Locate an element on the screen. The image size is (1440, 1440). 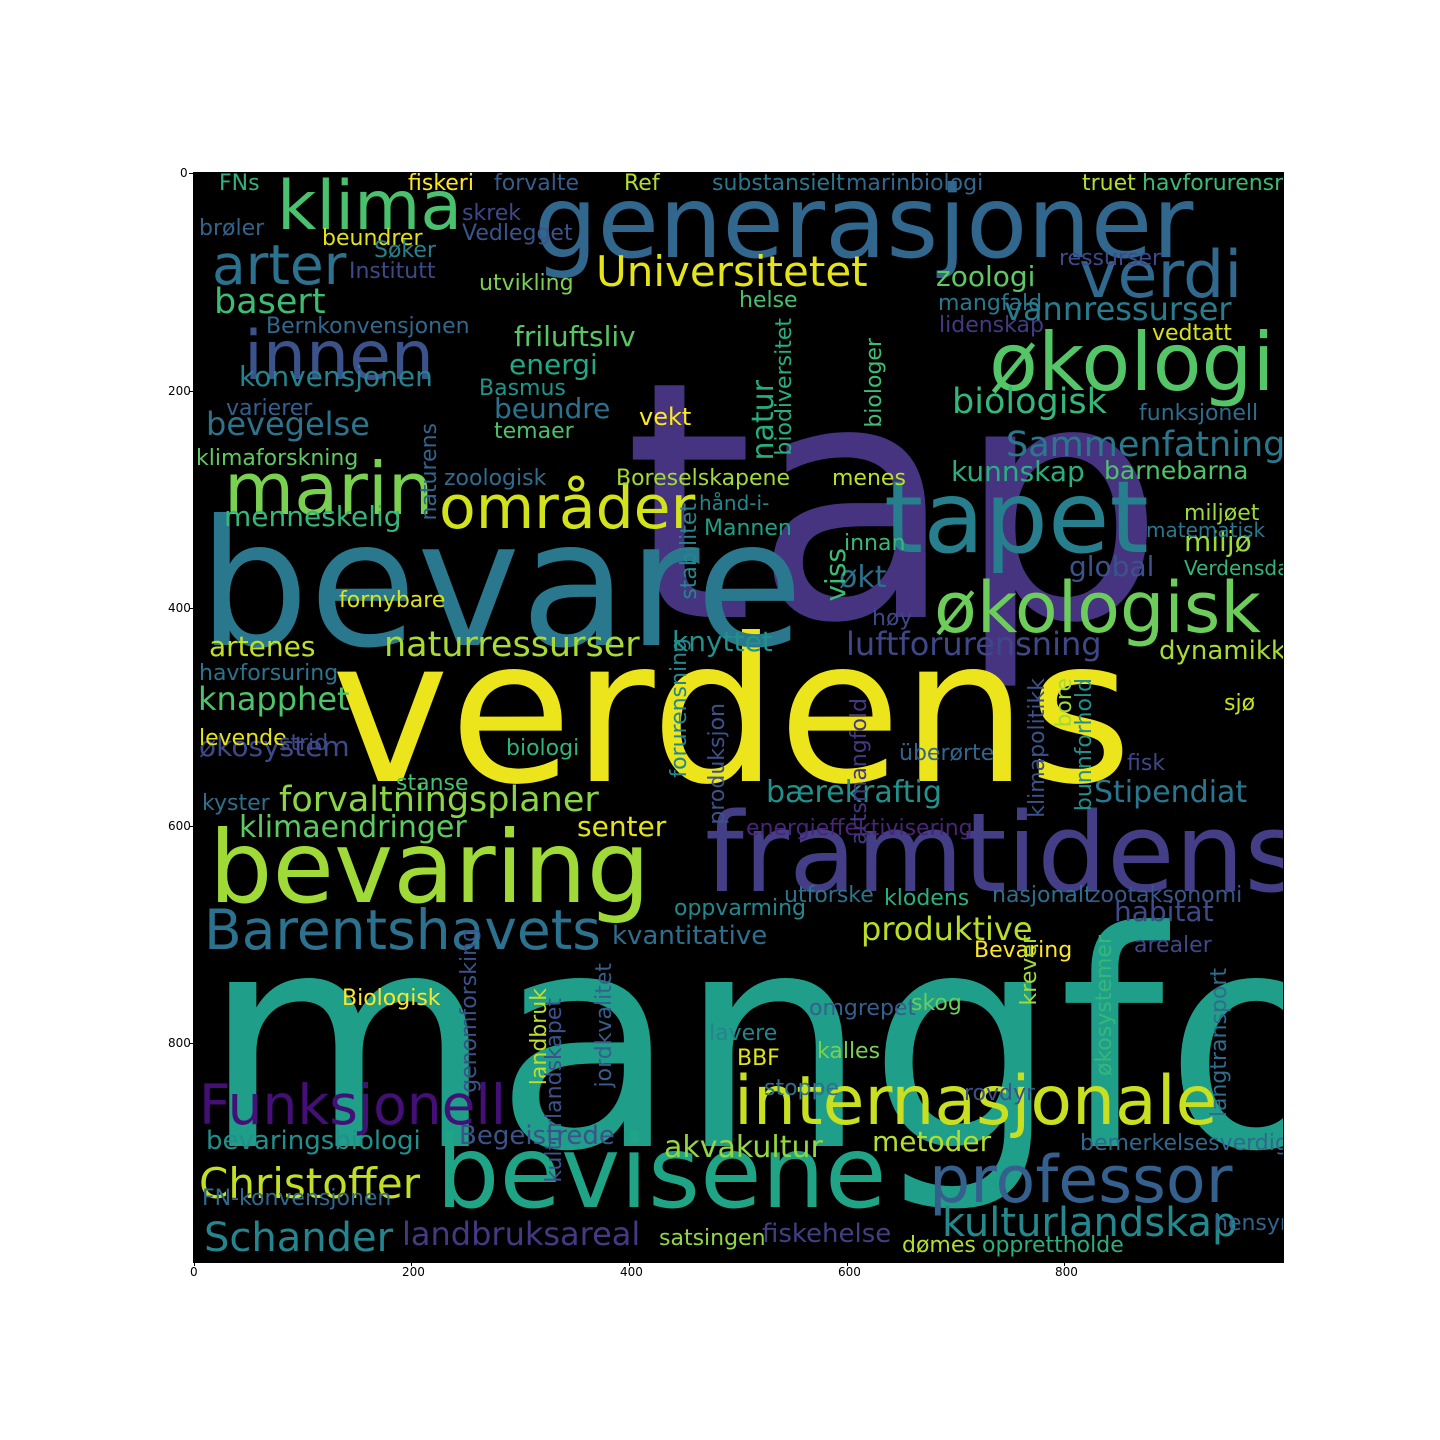
cloud-word: Barentshavets is located at coordinates (402, 930).